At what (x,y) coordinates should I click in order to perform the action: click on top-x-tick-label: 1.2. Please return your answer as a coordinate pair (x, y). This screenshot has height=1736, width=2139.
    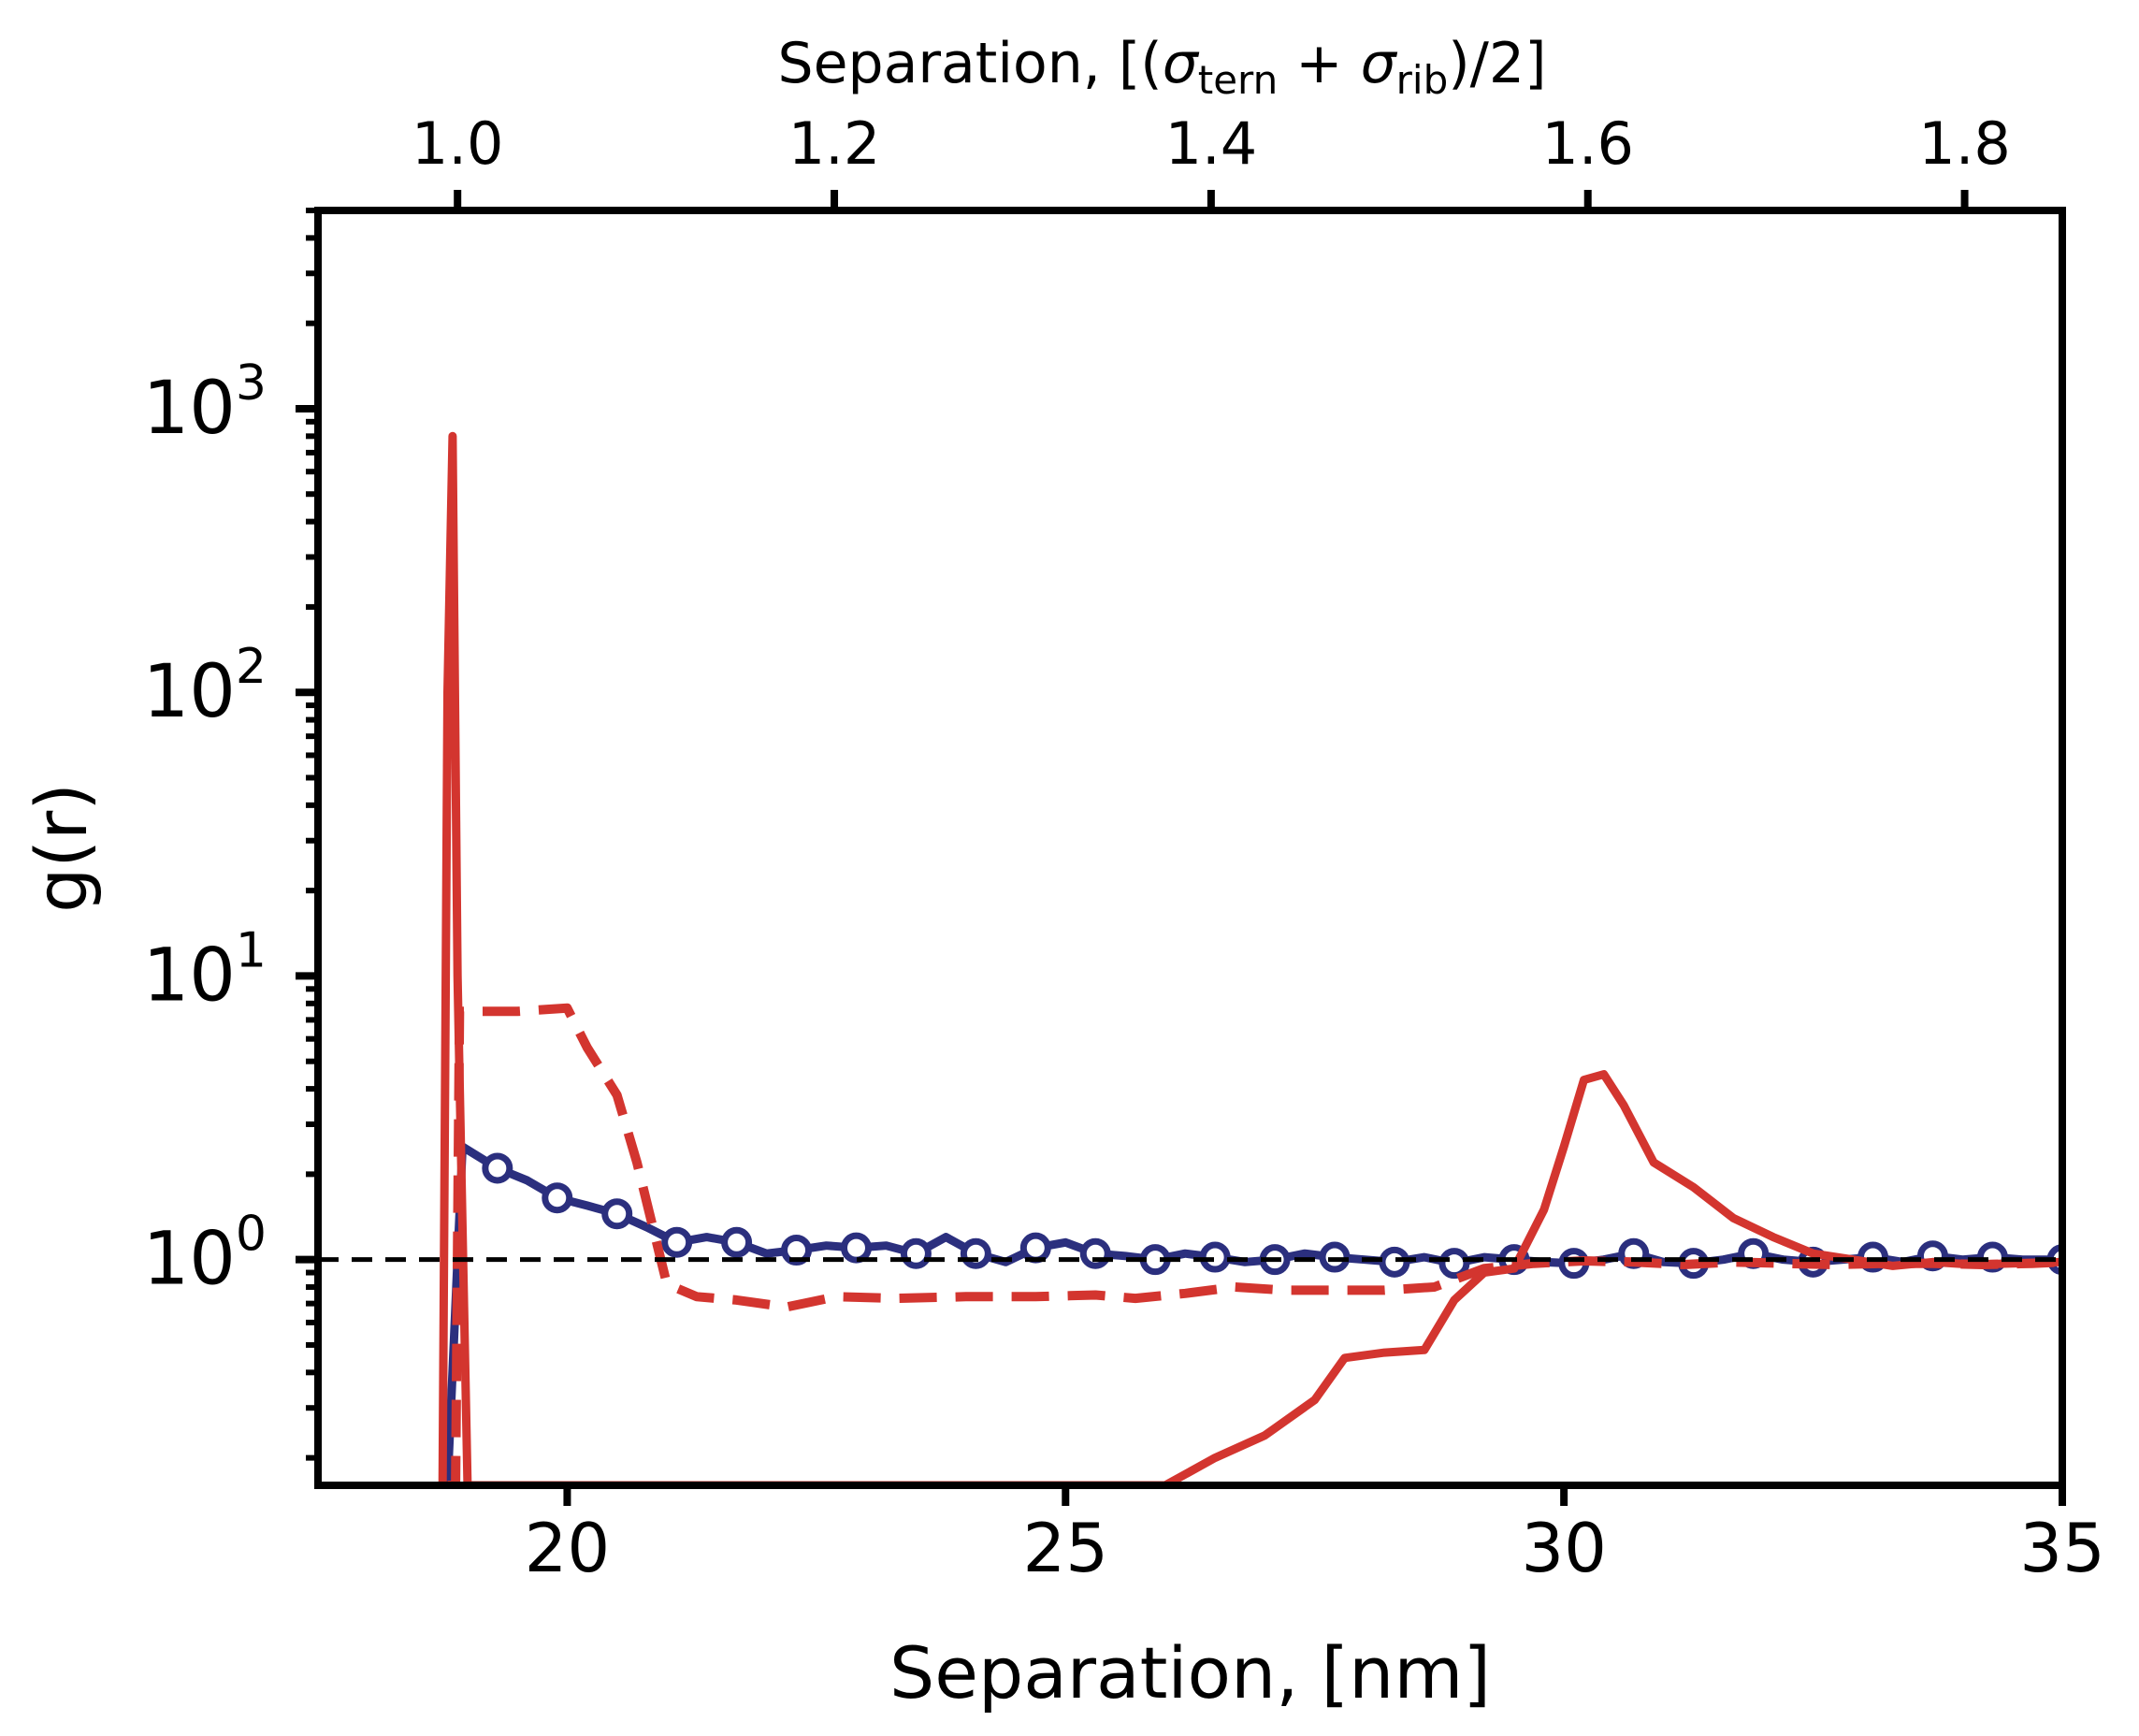
    Looking at the image, I should click on (834, 143).